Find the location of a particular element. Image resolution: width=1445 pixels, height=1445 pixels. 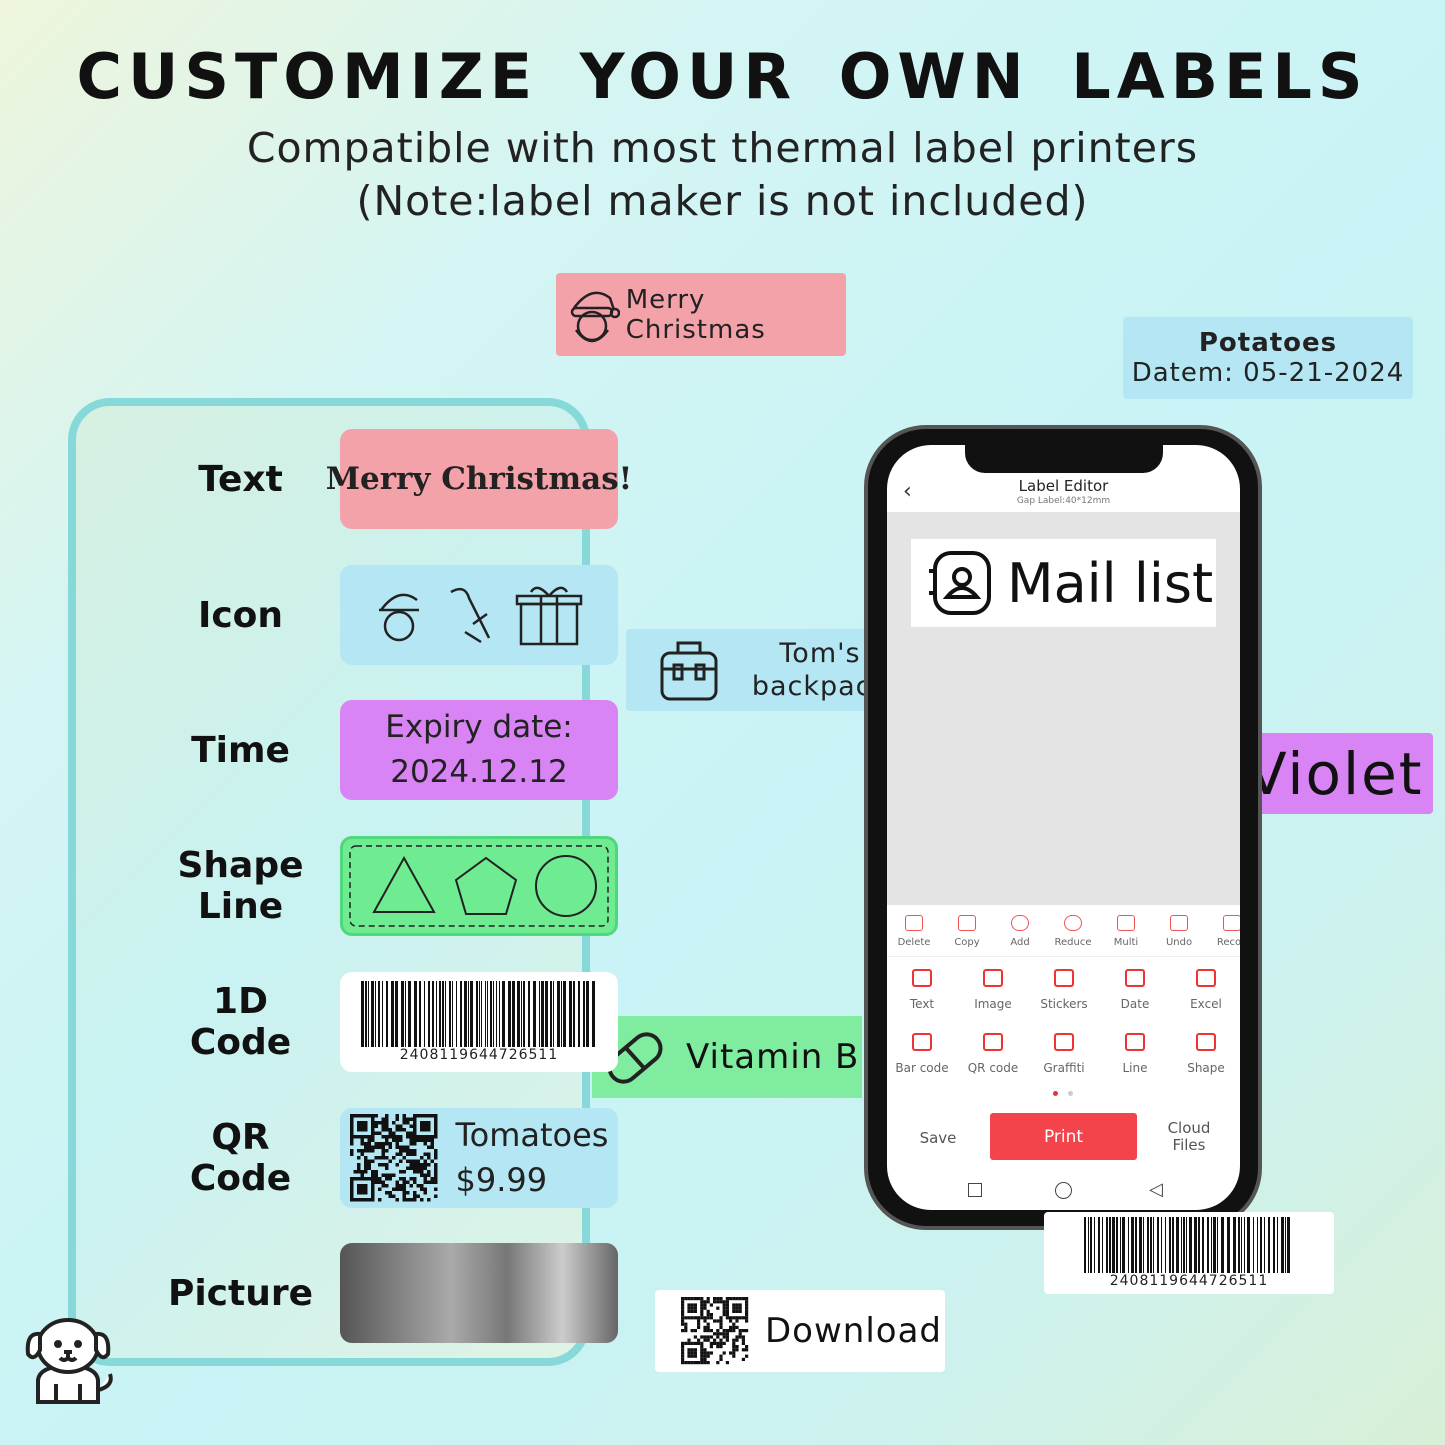

tool-button: Shape is located at coordinates (1206, 1068).